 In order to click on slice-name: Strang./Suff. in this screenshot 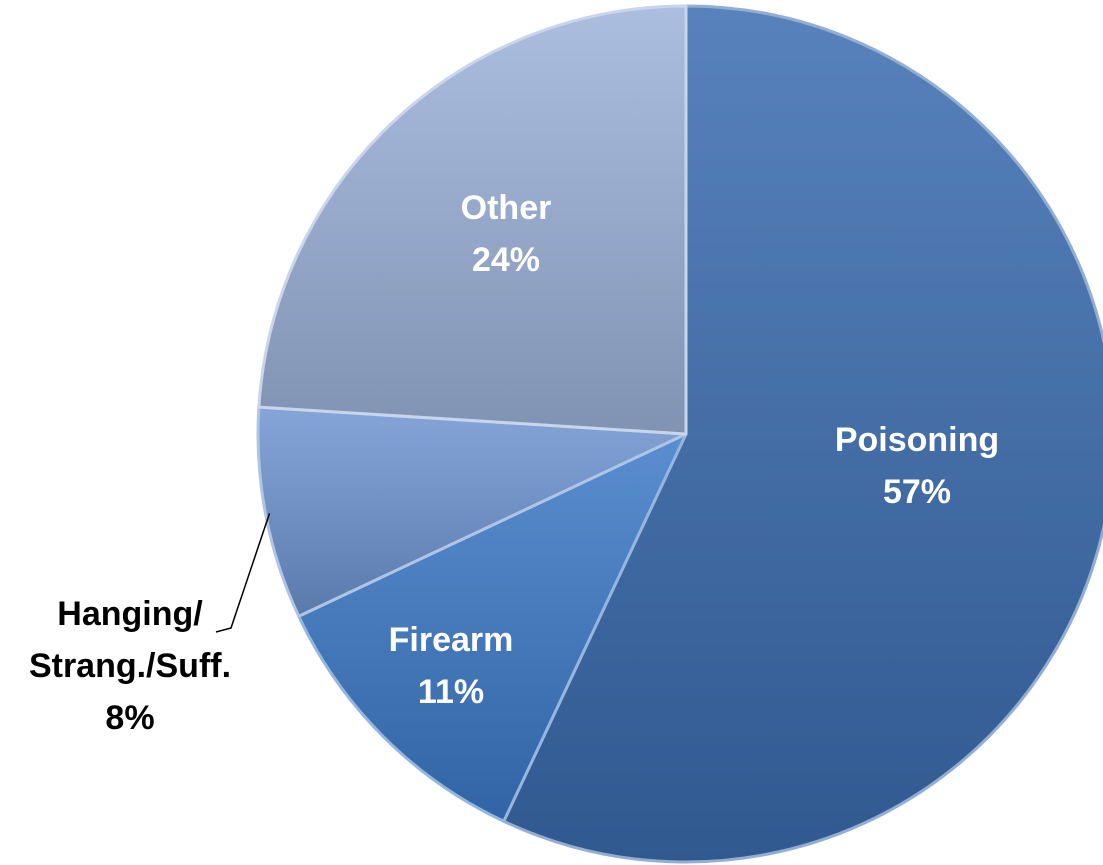, I will do `click(130, 666)`.